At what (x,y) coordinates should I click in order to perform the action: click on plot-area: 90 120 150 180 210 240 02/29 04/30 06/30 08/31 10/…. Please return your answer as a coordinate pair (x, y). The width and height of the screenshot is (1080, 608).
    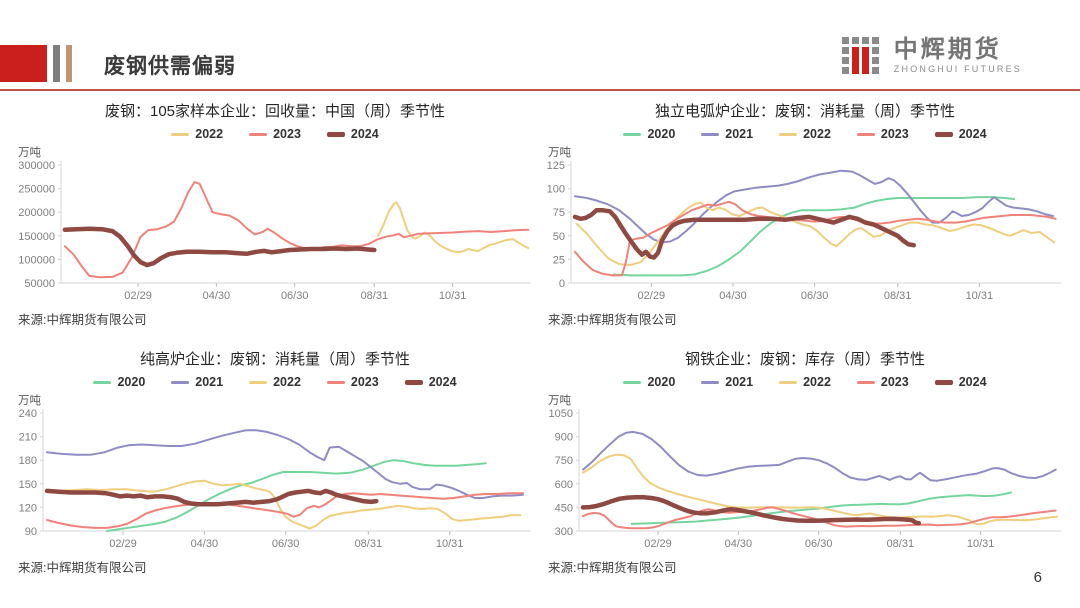
    Looking at the image, I should click on (275, 479).